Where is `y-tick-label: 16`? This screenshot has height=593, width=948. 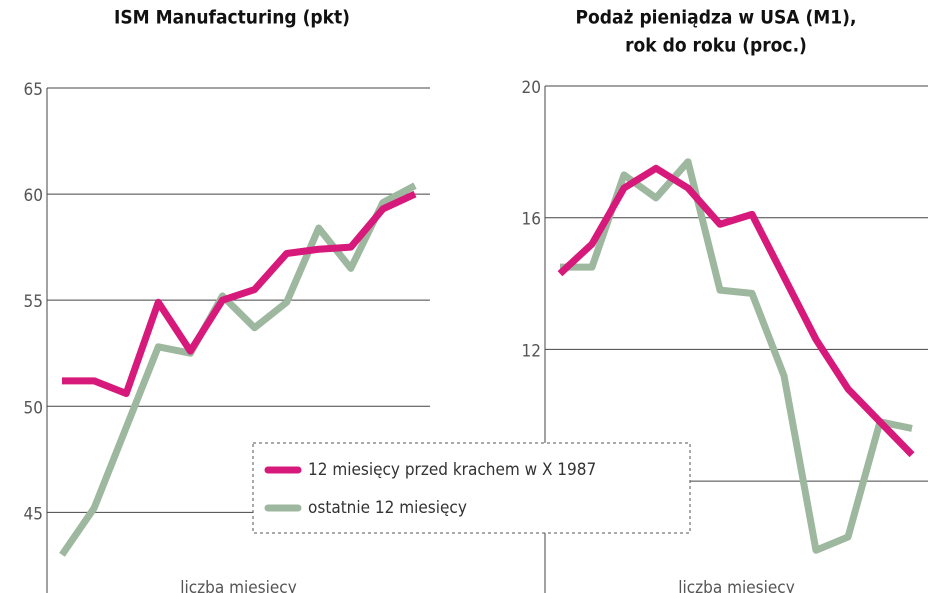 y-tick-label: 16 is located at coordinates (531, 220).